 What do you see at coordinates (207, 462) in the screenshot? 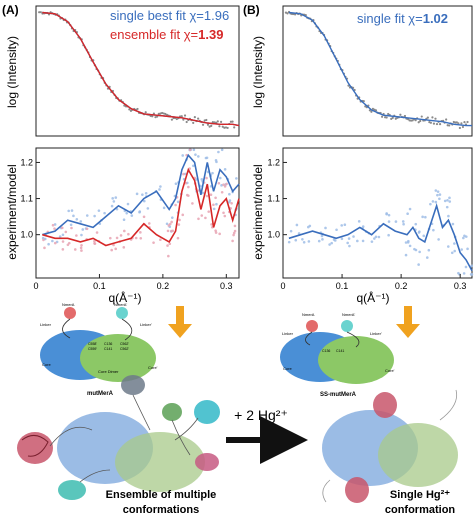
I see `protein-a-domain-pink` at bounding box center [207, 462].